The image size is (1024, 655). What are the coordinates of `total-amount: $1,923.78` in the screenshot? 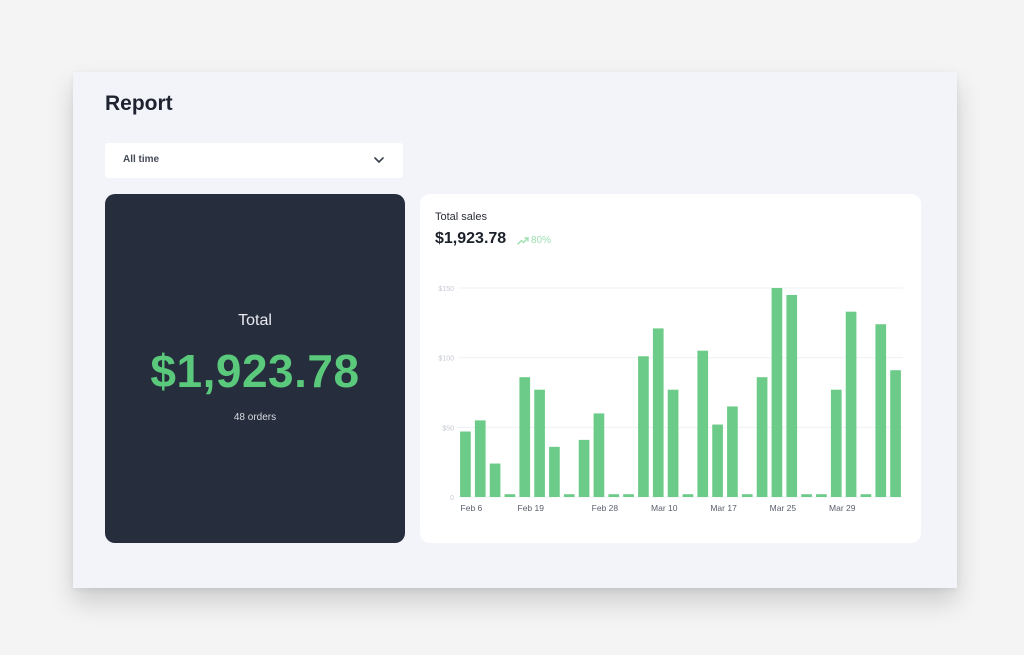 It's located at (255, 371).